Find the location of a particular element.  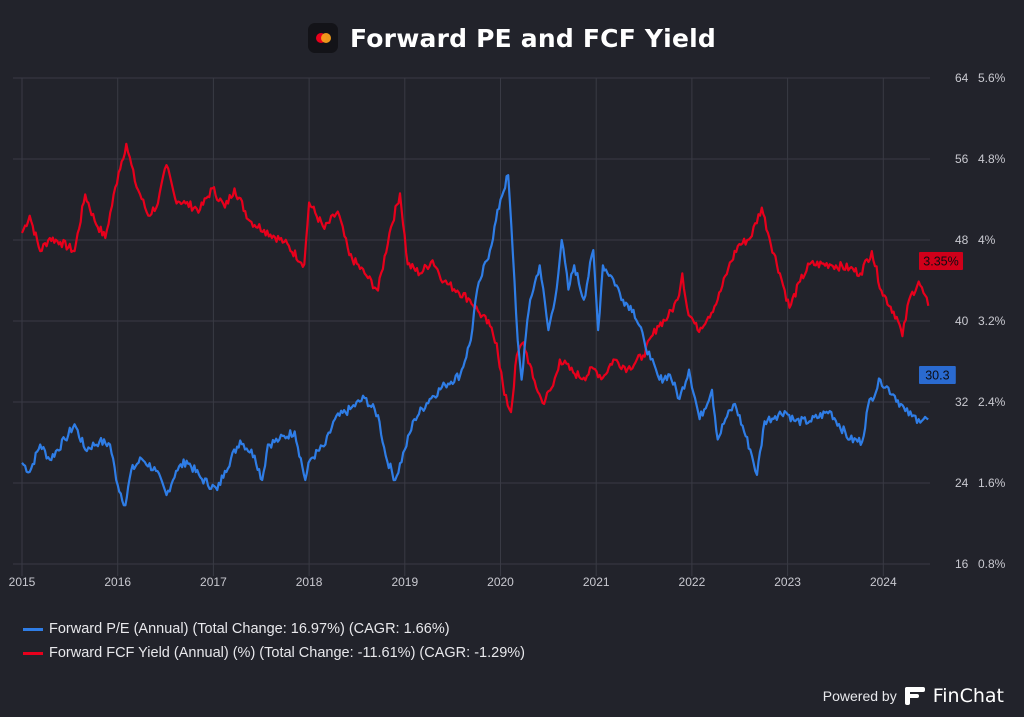

y-tick-label-fcf: 4.8% is located at coordinates (992, 159).